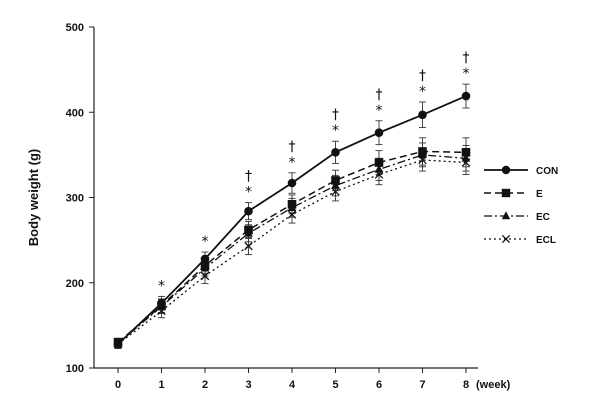 The height and width of the screenshot is (413, 600). Describe the element at coordinates (118, 385) in the screenshot. I see `x-tick-label: 0` at that location.